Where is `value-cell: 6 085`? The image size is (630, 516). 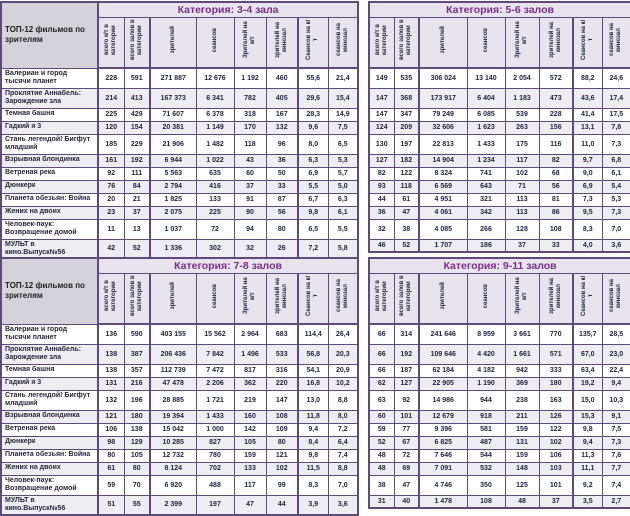 value-cell: 6 085 is located at coordinates (486, 114).